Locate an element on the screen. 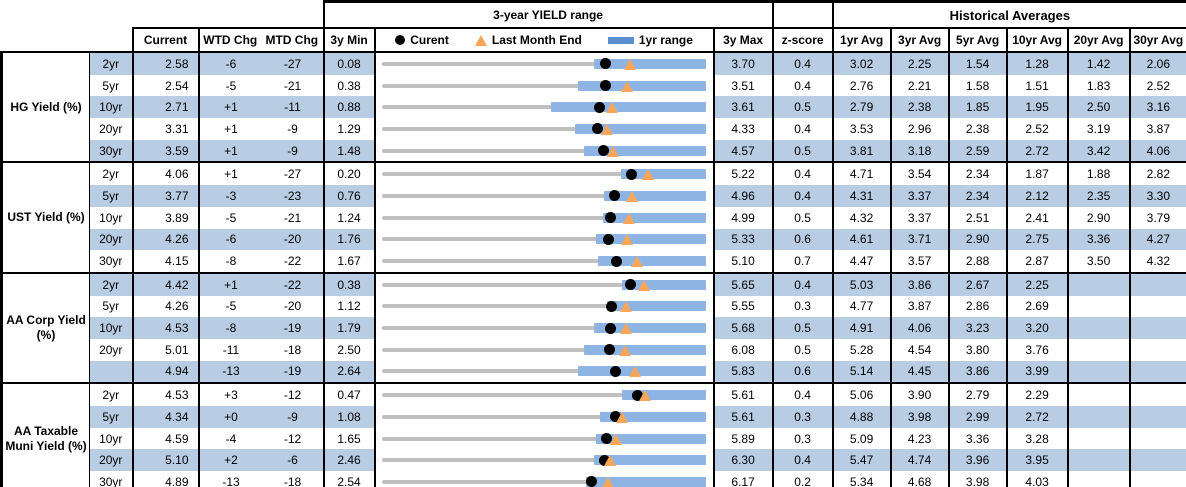 The image size is (1186, 487). tenor-cell: 10yr is located at coordinates (111, 107).